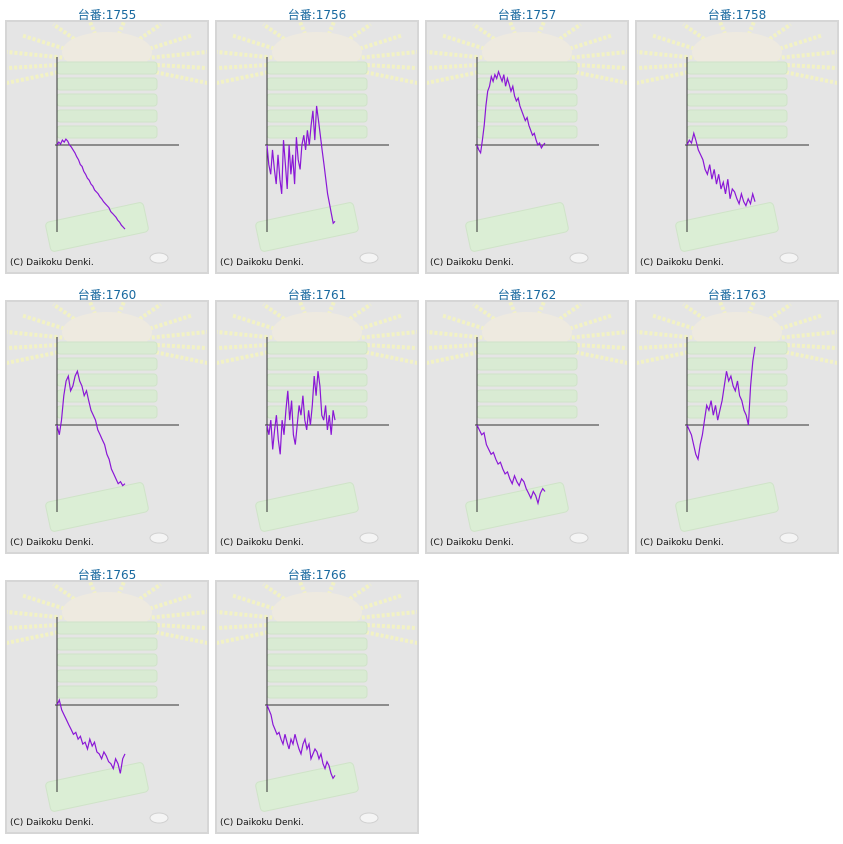  I want to click on machine-card: 台番:1757 (C) Daikoku Denki., so click(527, 140).